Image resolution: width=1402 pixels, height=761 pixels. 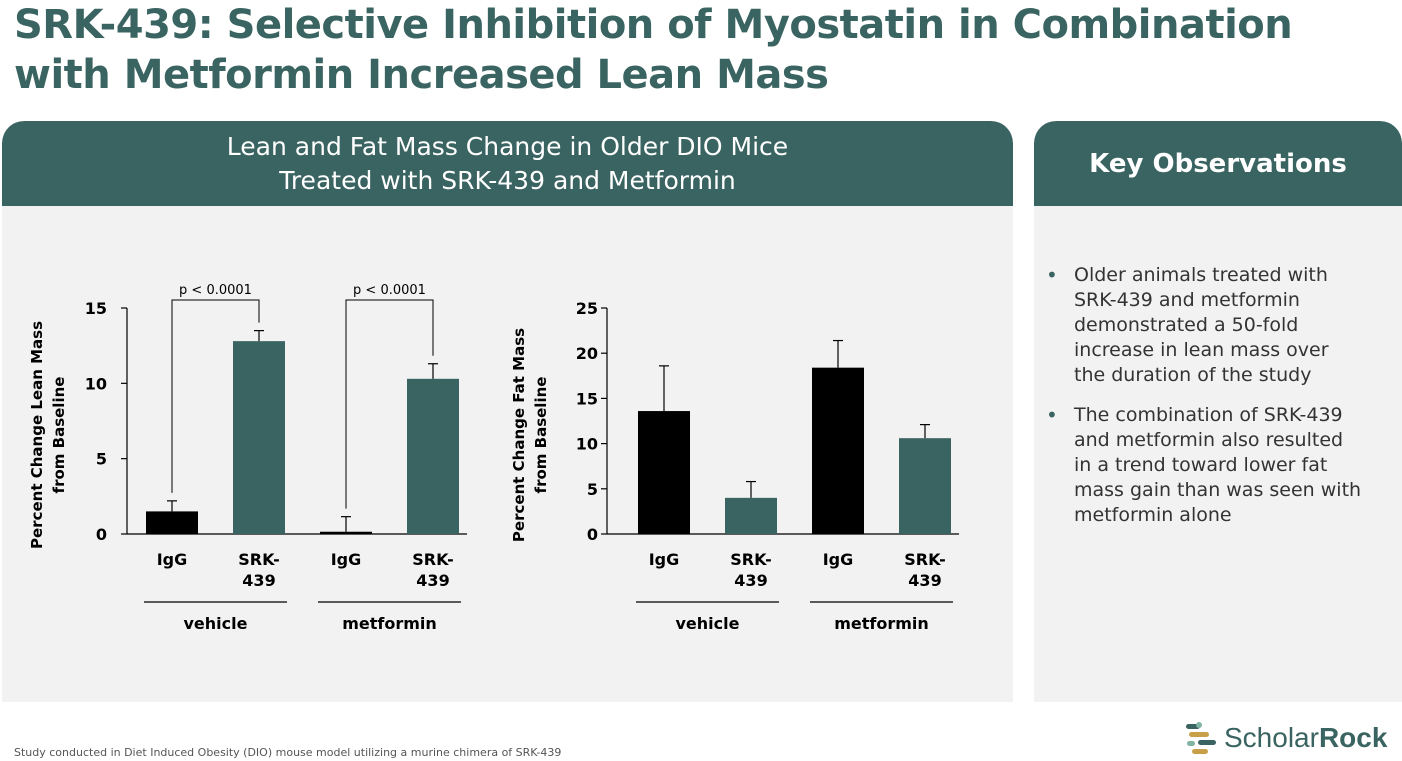 I want to click on observation-line: the duration of the study, so click(x=1193, y=375).